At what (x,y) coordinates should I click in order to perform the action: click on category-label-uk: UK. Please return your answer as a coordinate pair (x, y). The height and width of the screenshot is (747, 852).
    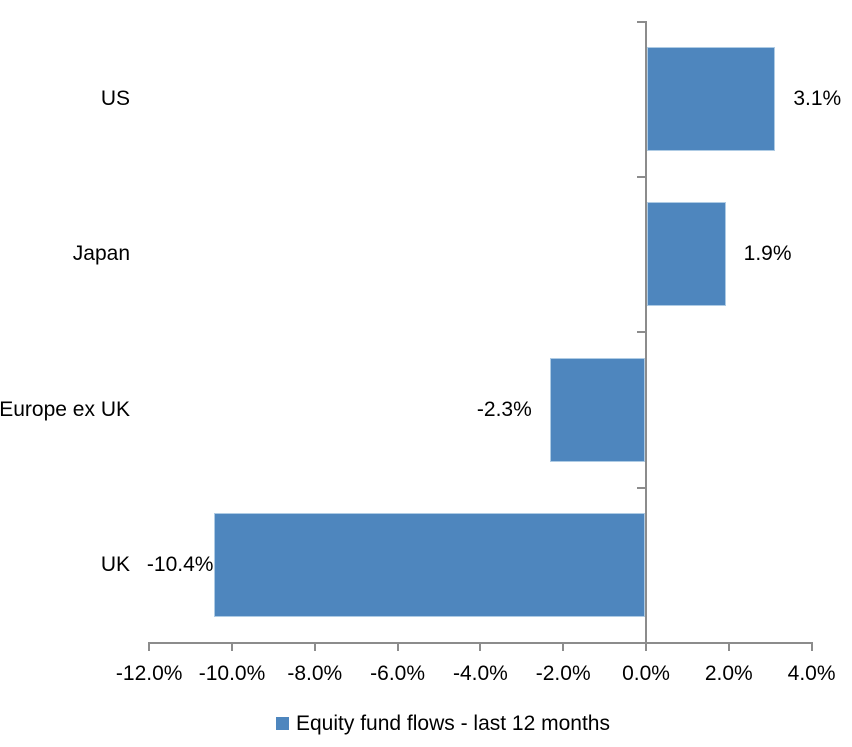
    Looking at the image, I should click on (115, 565).